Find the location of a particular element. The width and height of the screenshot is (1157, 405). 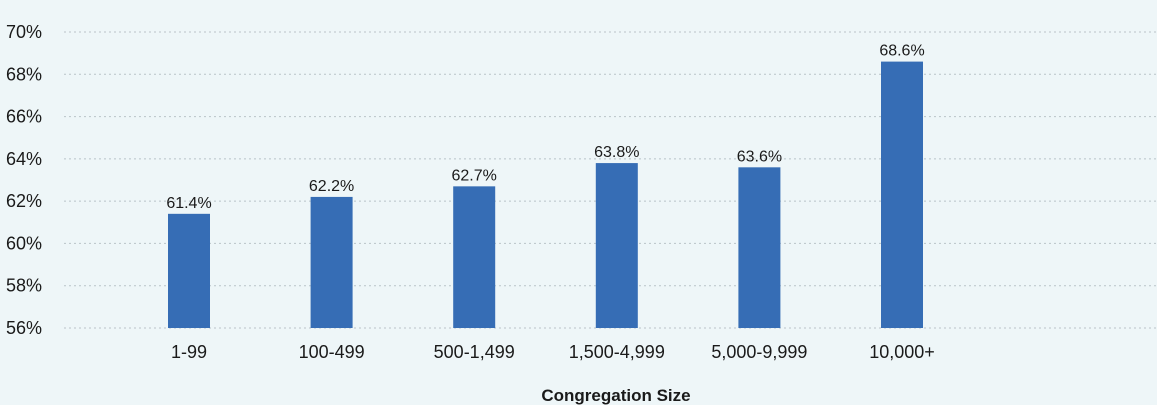

x-category-label: 100-499 is located at coordinates (332, 352).